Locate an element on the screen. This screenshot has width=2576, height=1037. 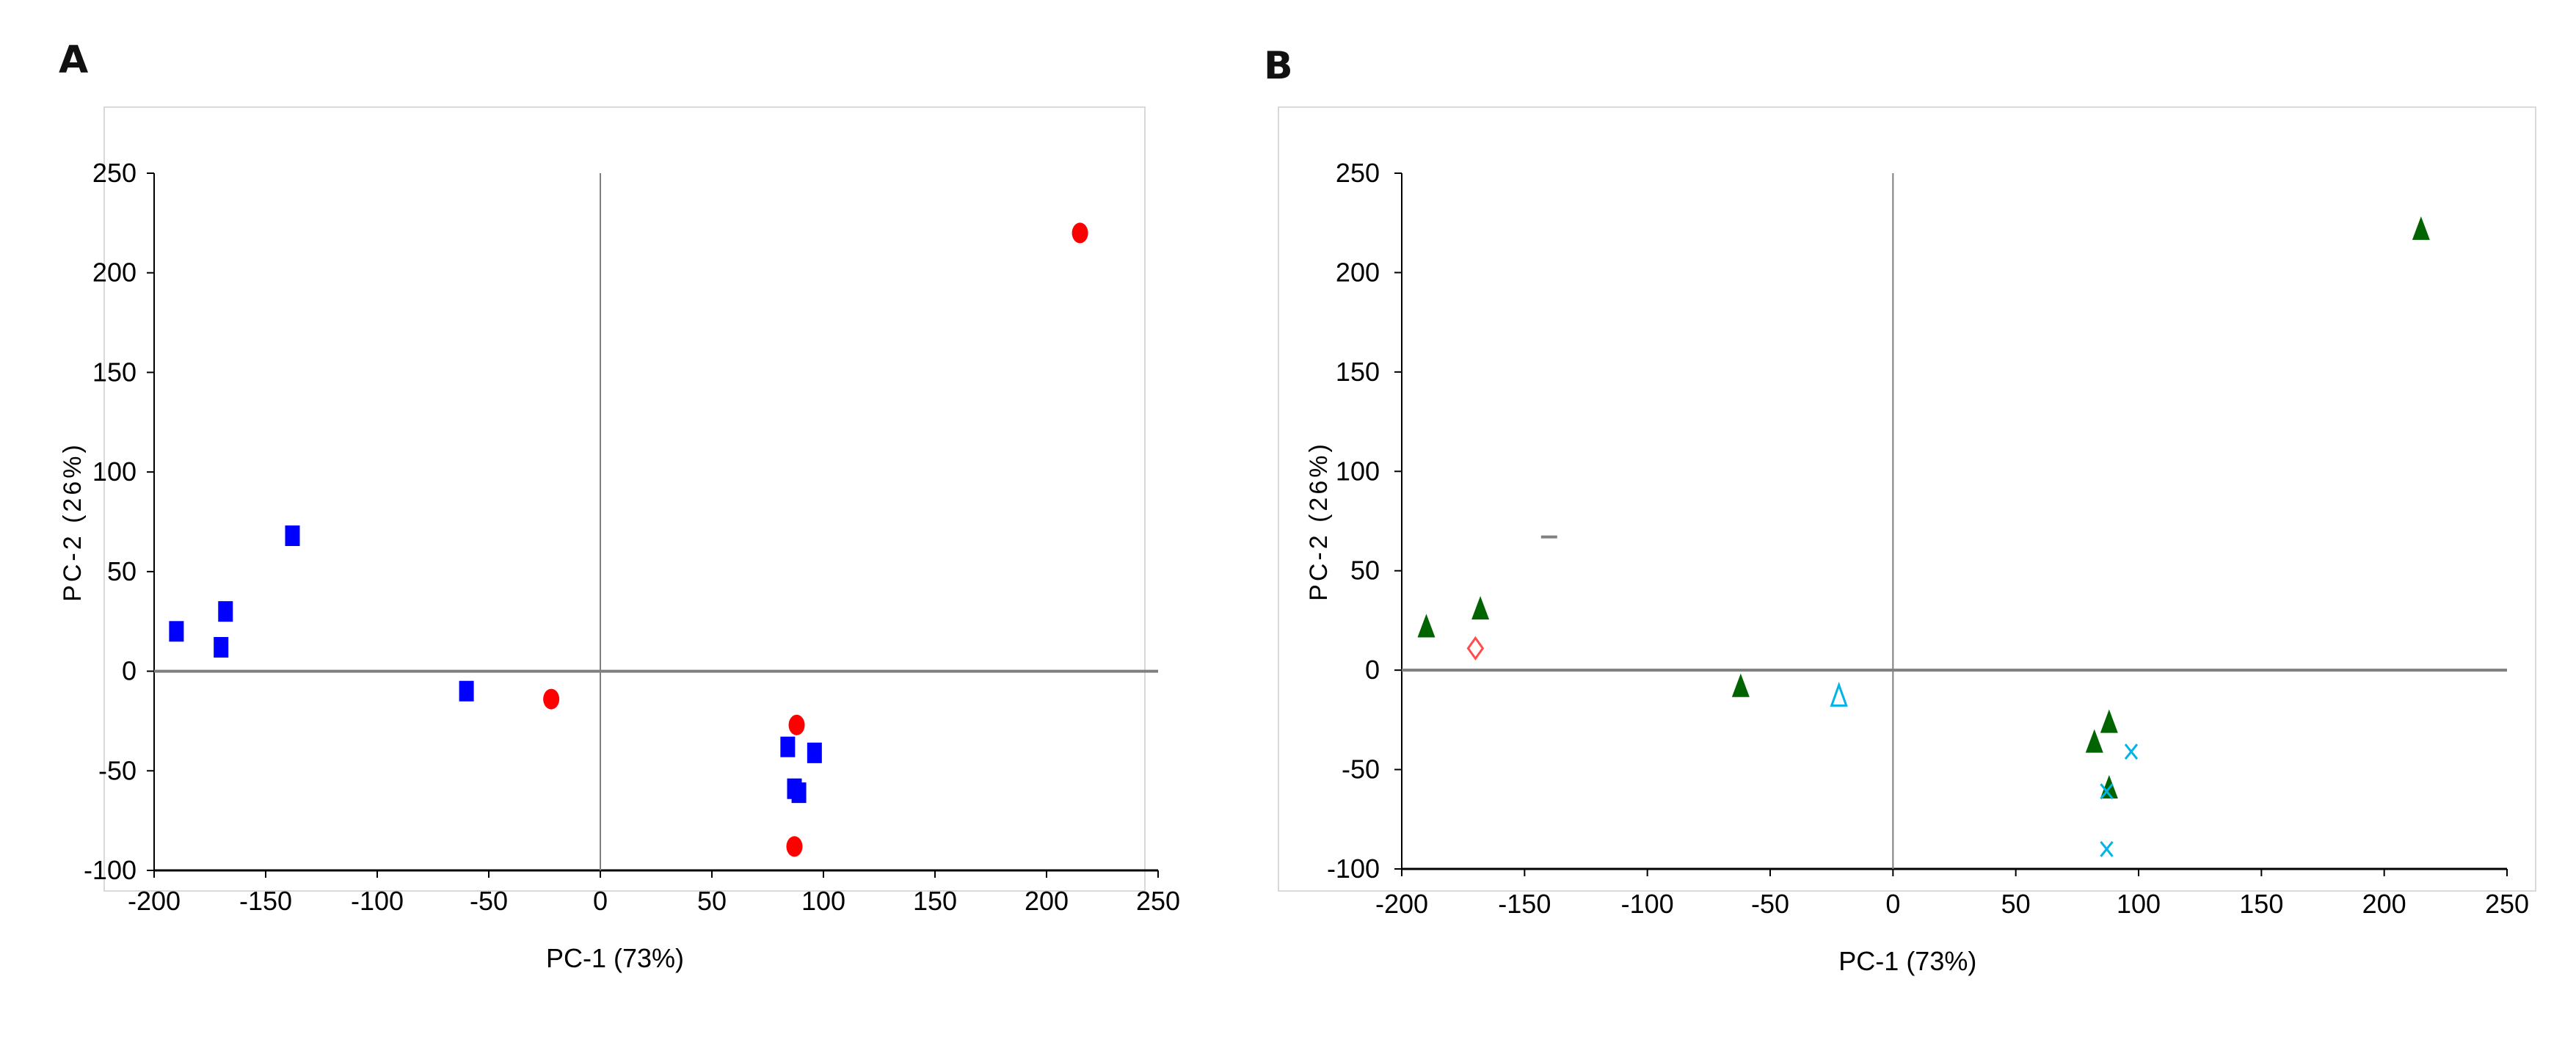
data-point-open-diamond is located at coordinates (1475, 648).